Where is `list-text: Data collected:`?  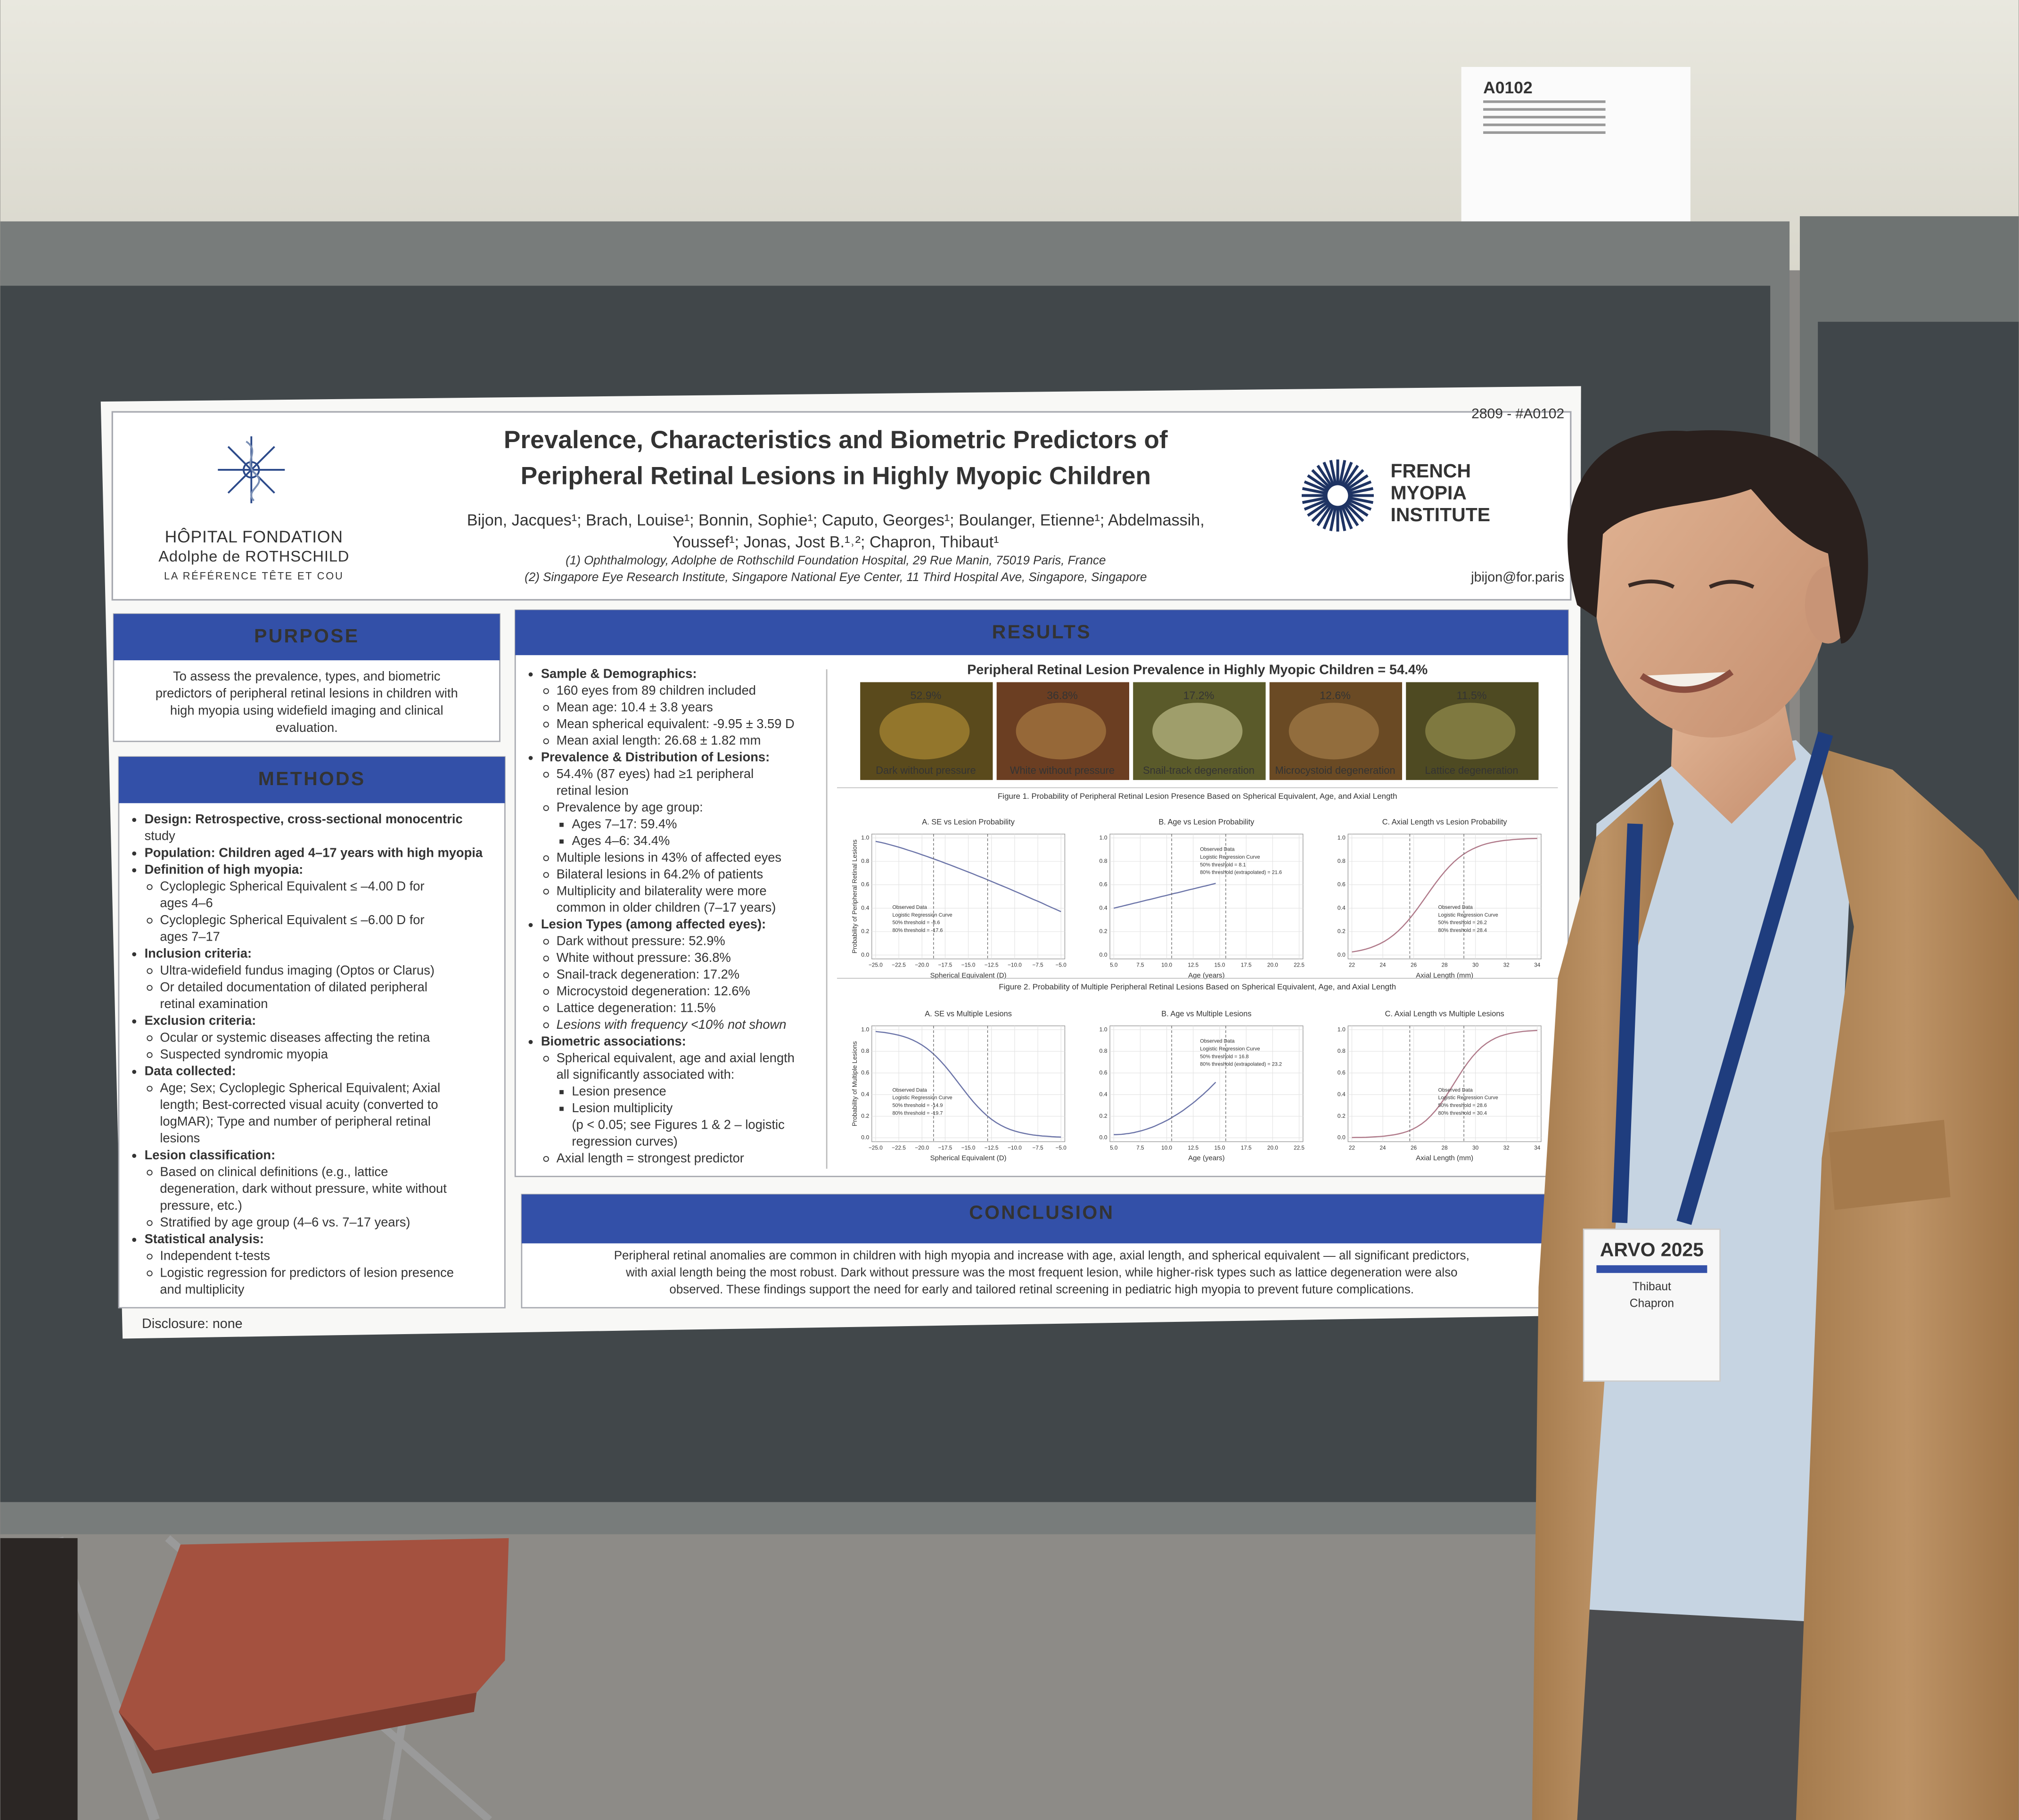 list-text: Data collected: is located at coordinates (190, 1071).